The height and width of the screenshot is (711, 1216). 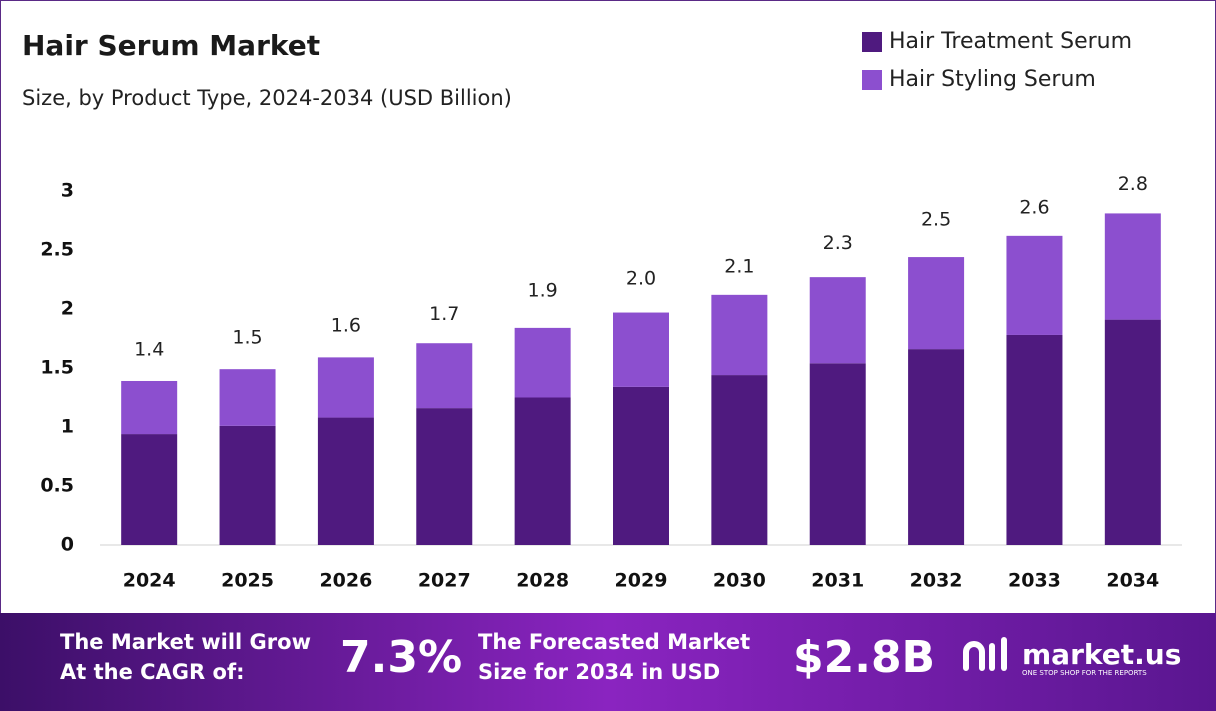 I want to click on legend-label: Hair Styling Serum, so click(x=992, y=79).